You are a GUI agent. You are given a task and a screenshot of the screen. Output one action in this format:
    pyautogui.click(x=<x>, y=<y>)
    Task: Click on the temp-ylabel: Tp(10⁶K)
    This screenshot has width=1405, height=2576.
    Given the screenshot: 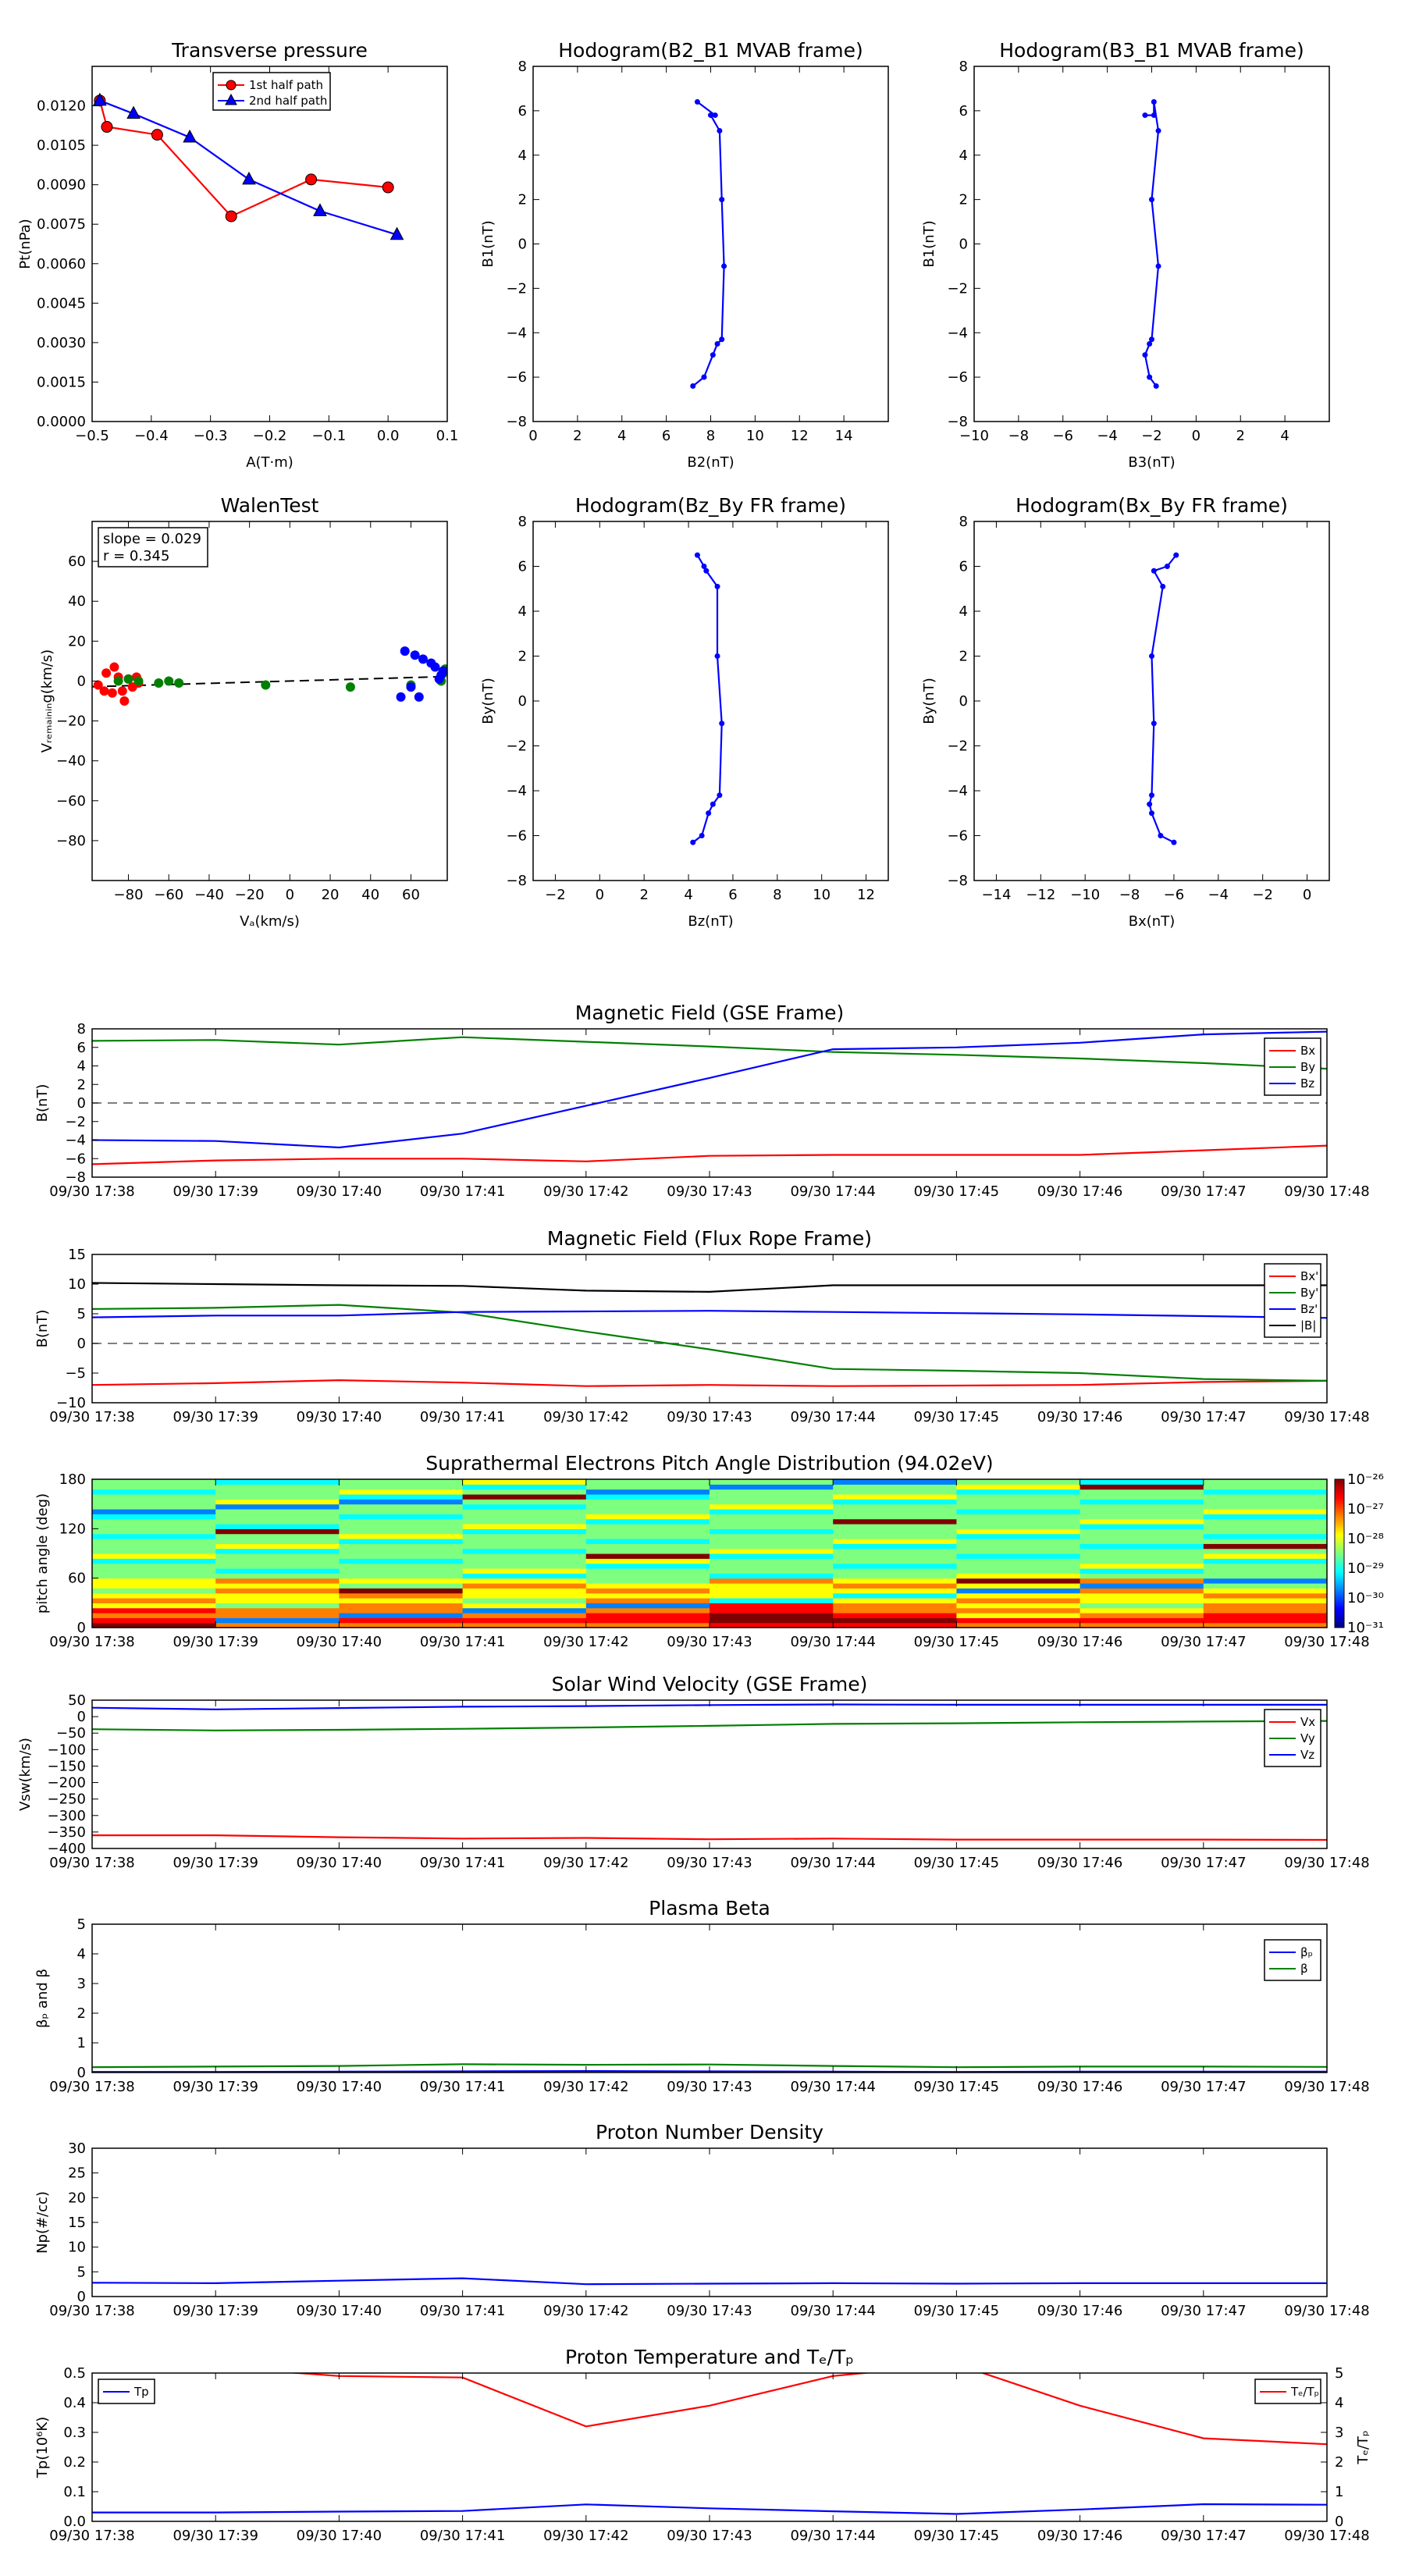 What is the action you would take?
    pyautogui.click(x=43, y=2447)
    